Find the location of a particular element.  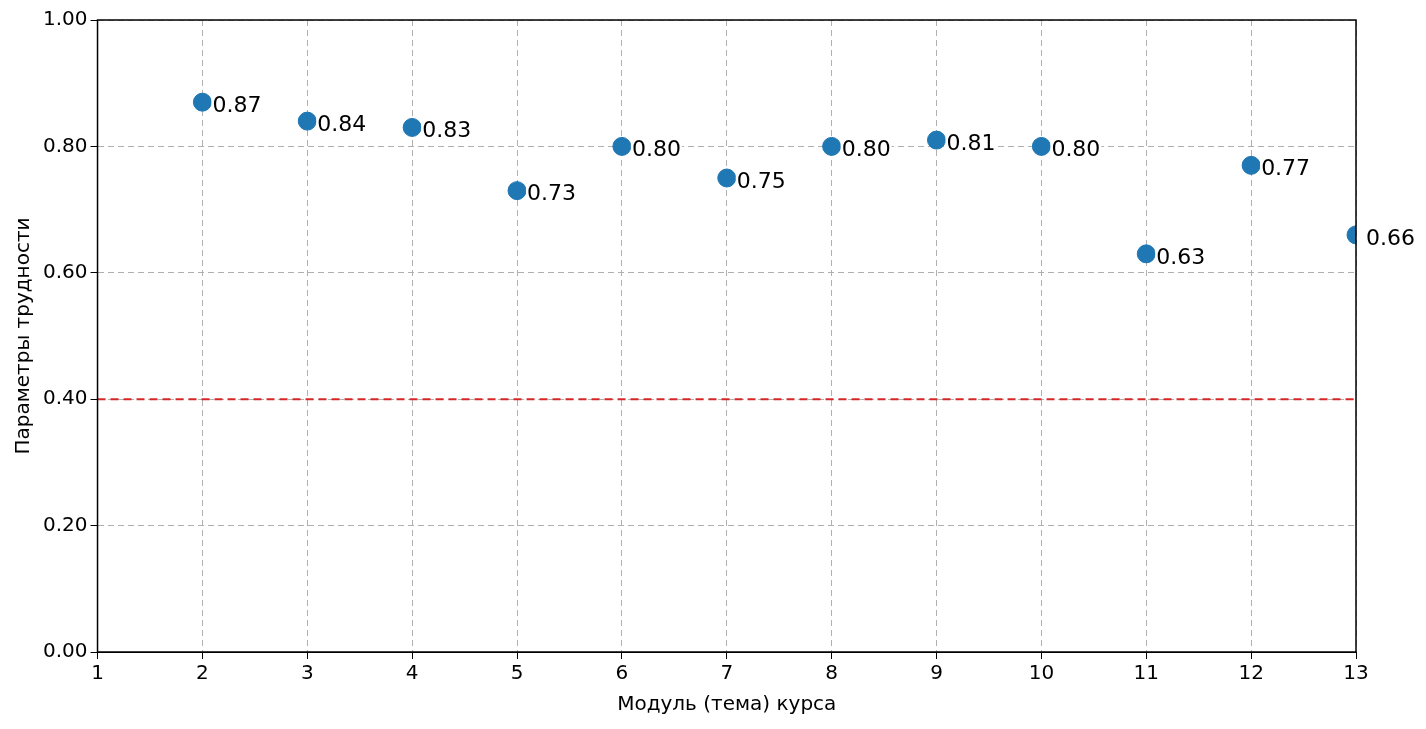

x-tick-label: 2 is located at coordinates (202, 672).